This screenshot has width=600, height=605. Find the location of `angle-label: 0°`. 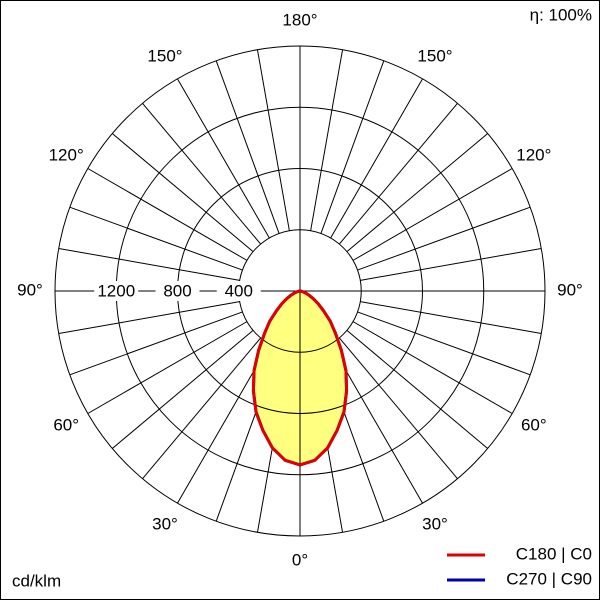

angle-label: 0° is located at coordinates (300, 559).